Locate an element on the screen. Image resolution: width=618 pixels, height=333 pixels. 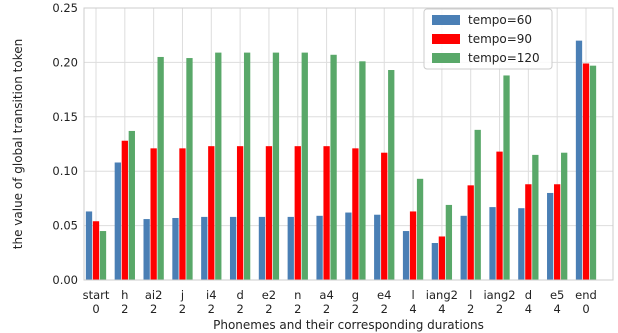
x-tick-phoneme: e2 is located at coordinates (269, 295).